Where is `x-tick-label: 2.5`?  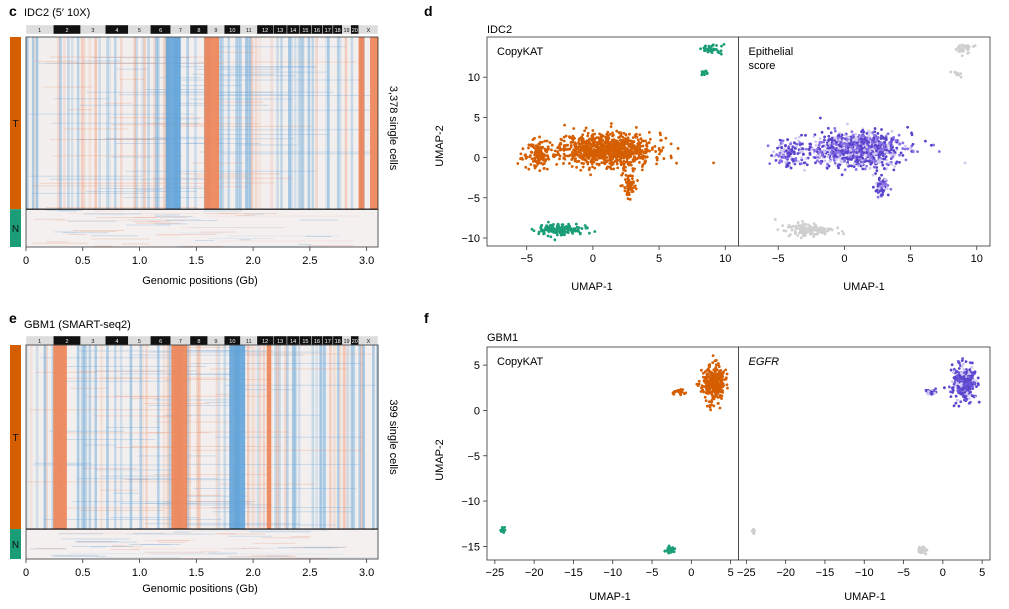 x-tick-label: 2.5 is located at coordinates (309, 261).